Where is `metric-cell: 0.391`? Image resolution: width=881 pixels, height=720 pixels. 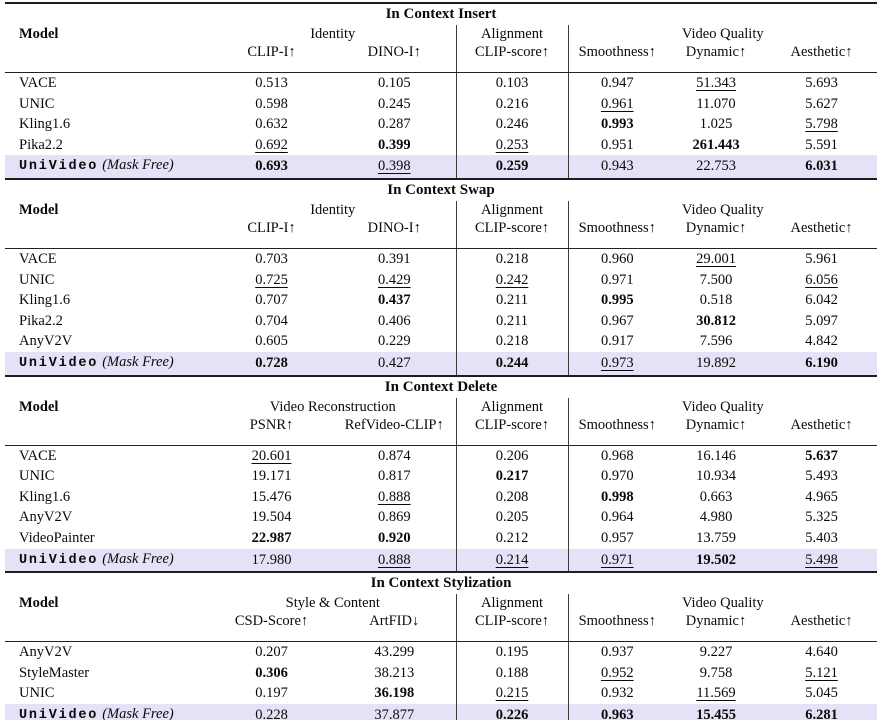 metric-cell: 0.391 is located at coordinates (394, 258).